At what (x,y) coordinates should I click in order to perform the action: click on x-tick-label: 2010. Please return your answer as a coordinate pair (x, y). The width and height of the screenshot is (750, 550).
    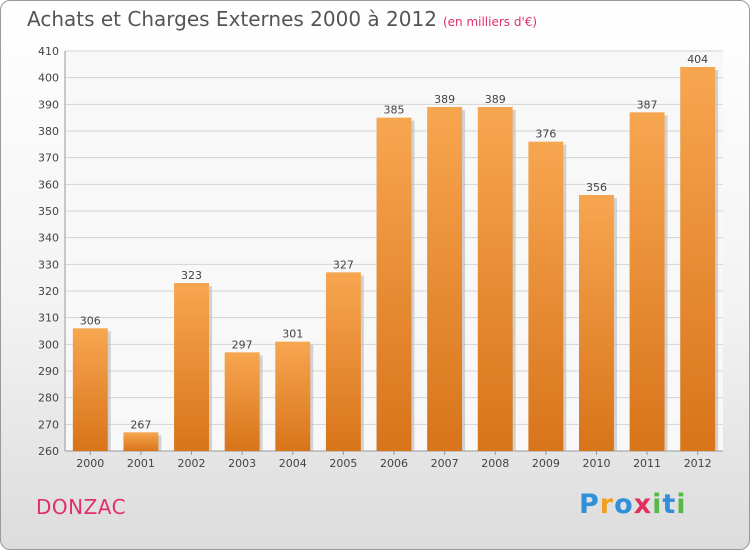
    Looking at the image, I should click on (596, 463).